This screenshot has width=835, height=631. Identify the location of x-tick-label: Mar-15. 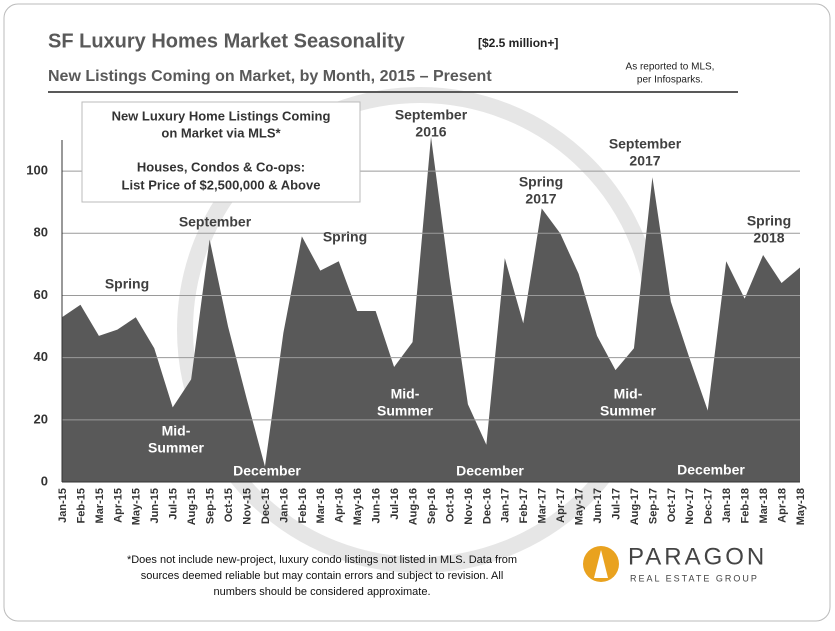
(100, 505).